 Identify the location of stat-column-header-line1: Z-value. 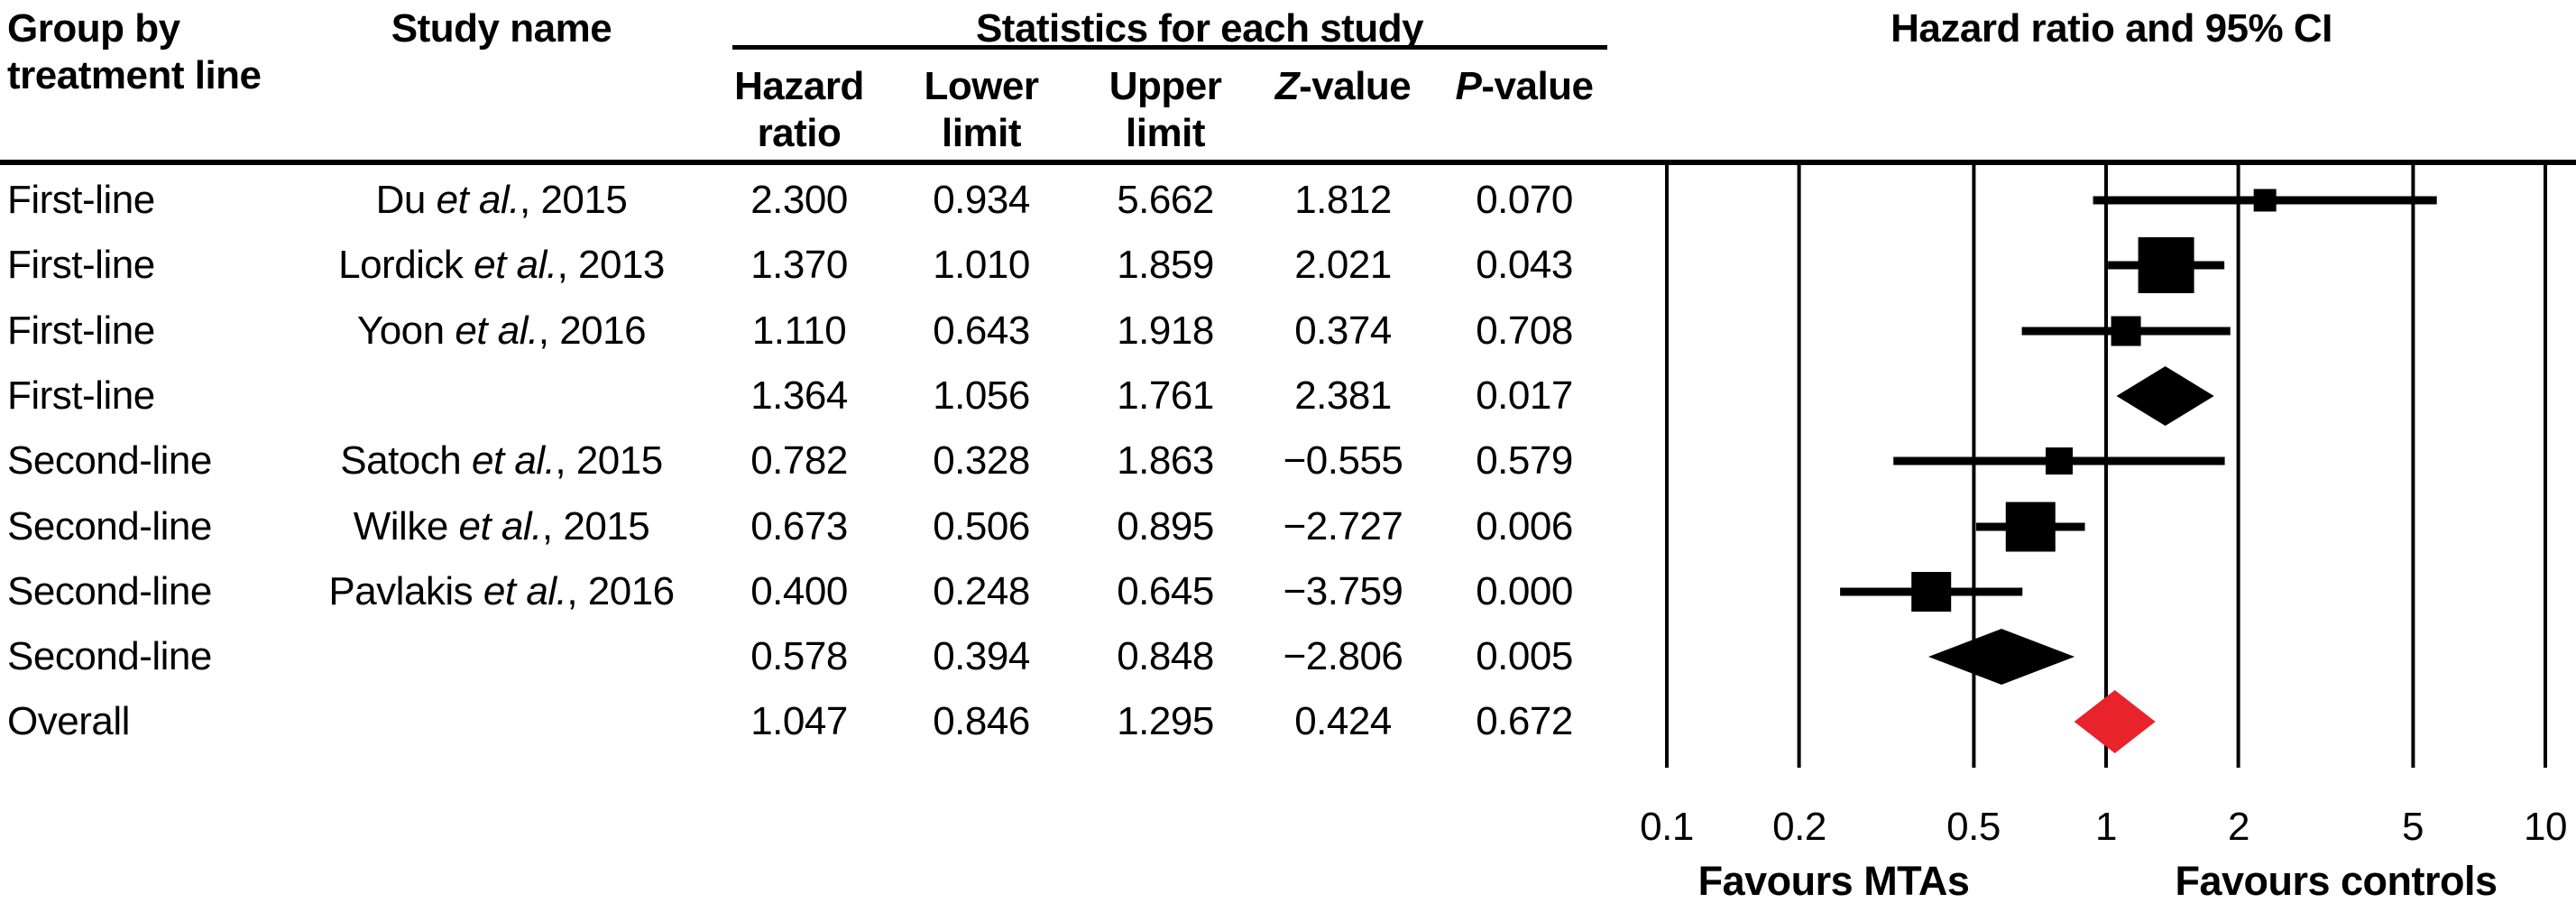
(1343, 86).